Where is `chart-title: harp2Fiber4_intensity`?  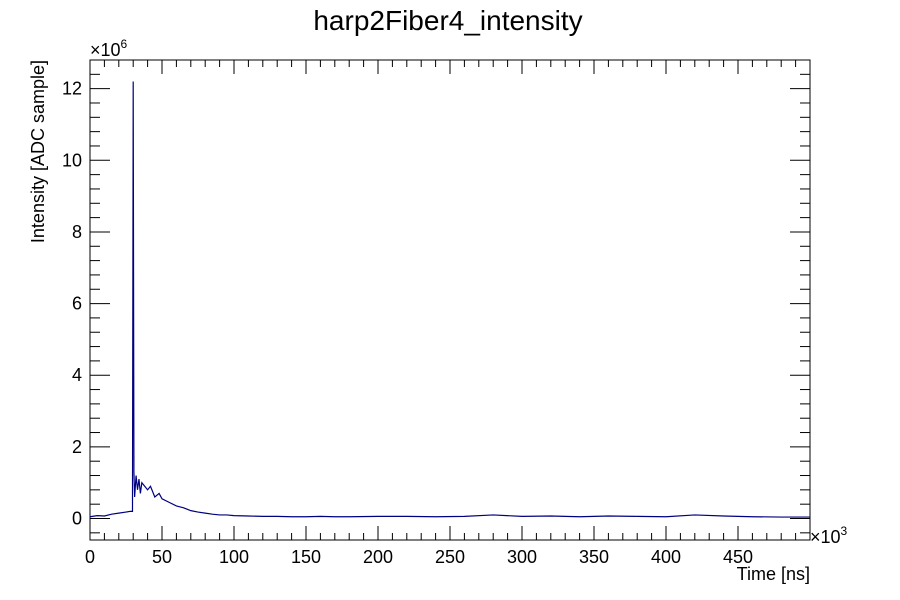 chart-title: harp2Fiber4_intensity is located at coordinates (447, 20).